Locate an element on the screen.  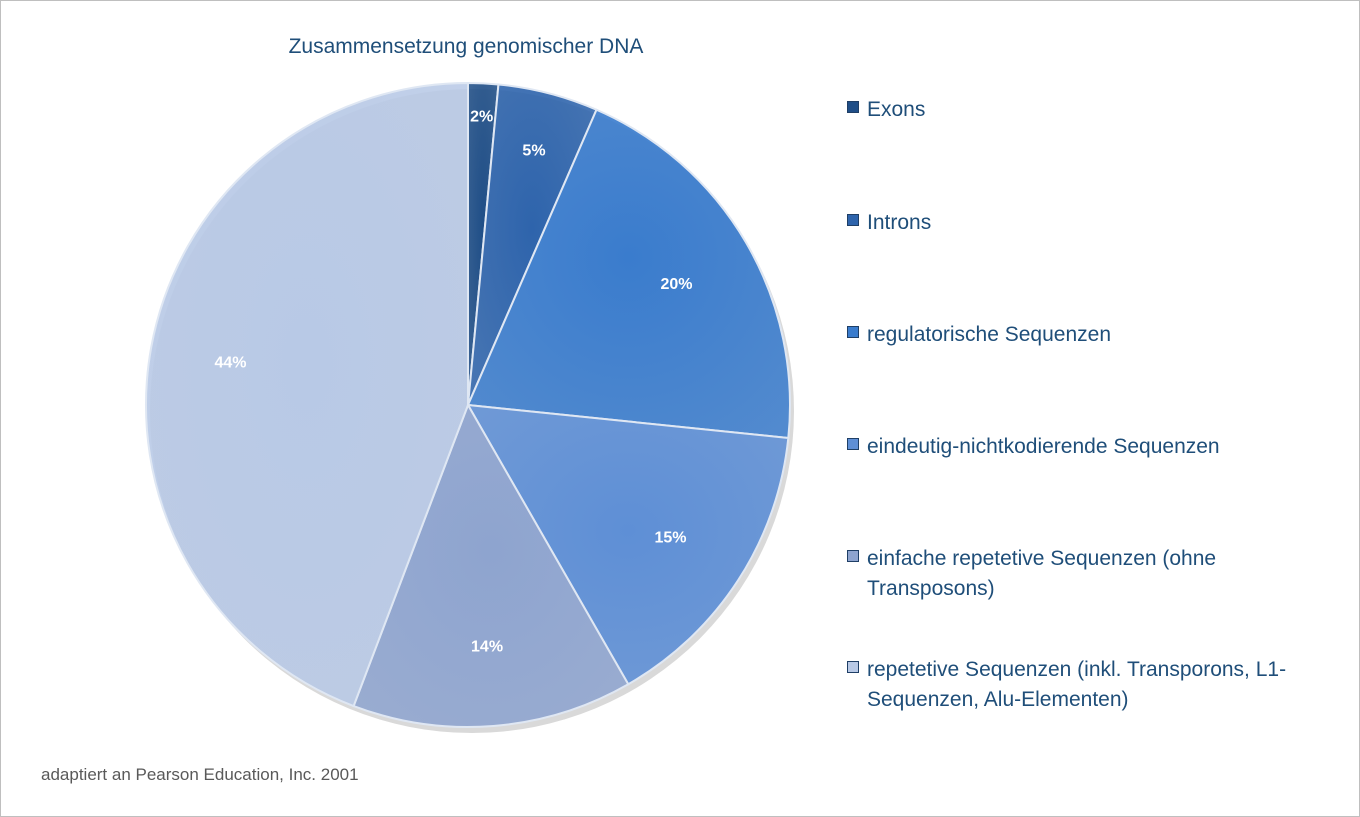
legend-item-regulatorische-sequenzen: regulatorische Sequenzen is located at coordinates (1092, 335).